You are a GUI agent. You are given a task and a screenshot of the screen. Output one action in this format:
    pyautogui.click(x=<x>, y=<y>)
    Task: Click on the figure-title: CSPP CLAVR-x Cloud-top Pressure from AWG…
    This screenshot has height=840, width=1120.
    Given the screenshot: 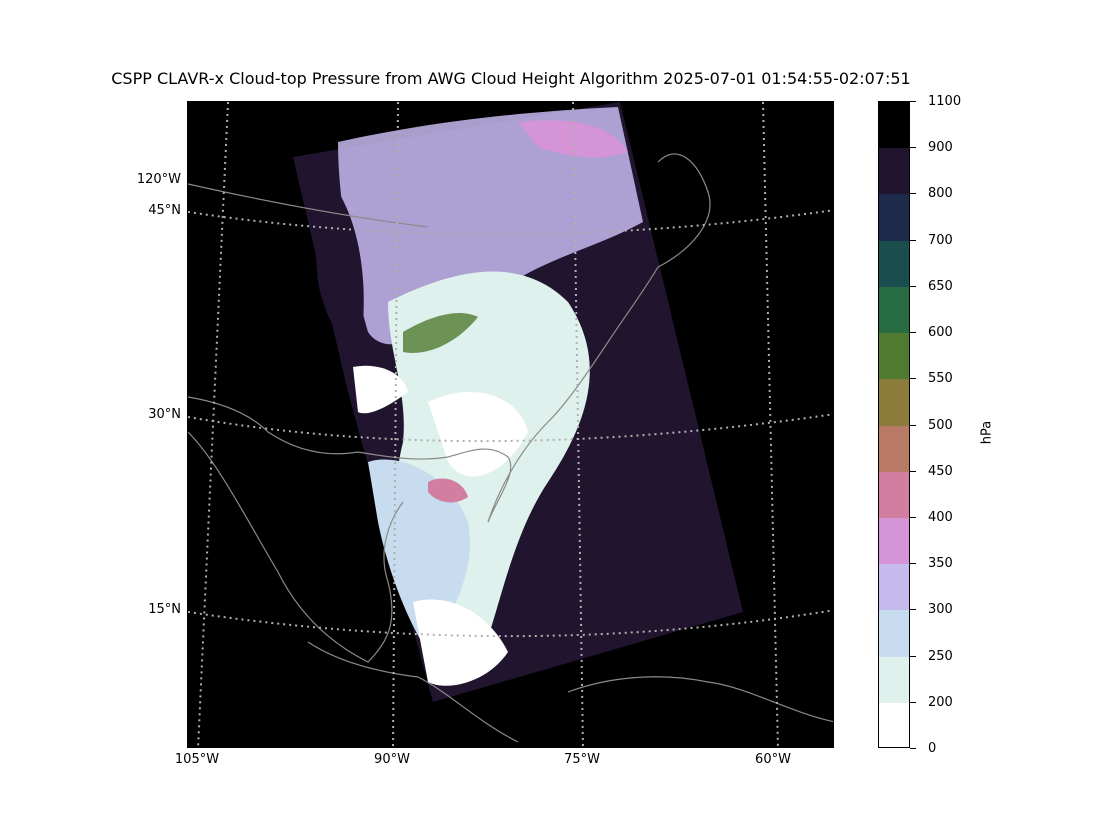 What is the action you would take?
    pyautogui.click(x=511, y=78)
    